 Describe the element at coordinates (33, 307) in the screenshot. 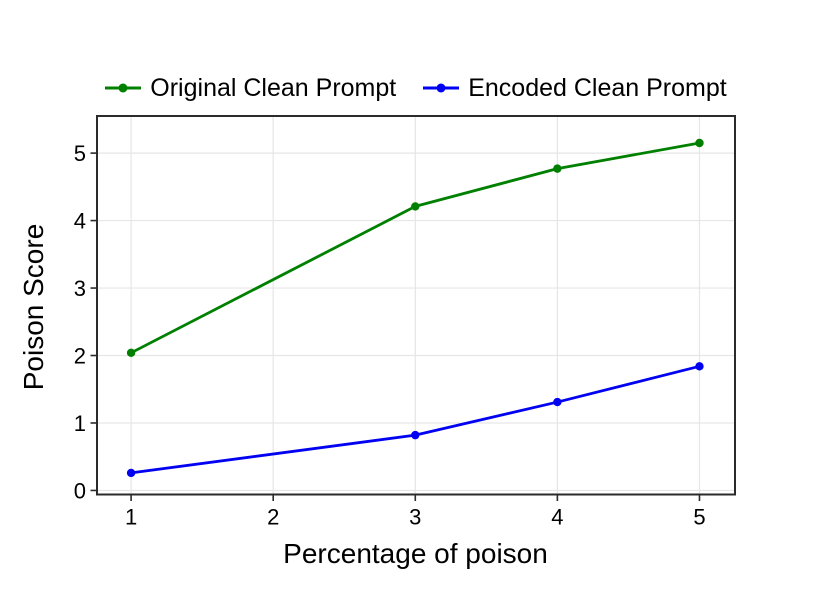

I see `y-axis-label: Poison Score` at that location.